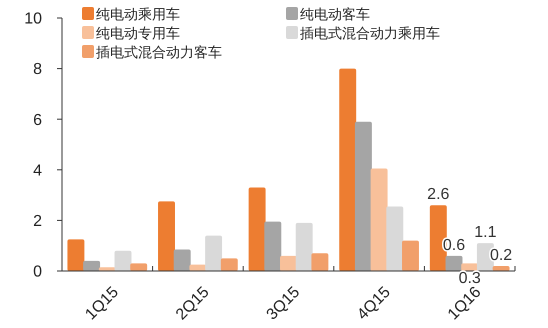  Describe the element at coordinates (469, 278) in the screenshot. I see `data-label: 0.3` at that location.